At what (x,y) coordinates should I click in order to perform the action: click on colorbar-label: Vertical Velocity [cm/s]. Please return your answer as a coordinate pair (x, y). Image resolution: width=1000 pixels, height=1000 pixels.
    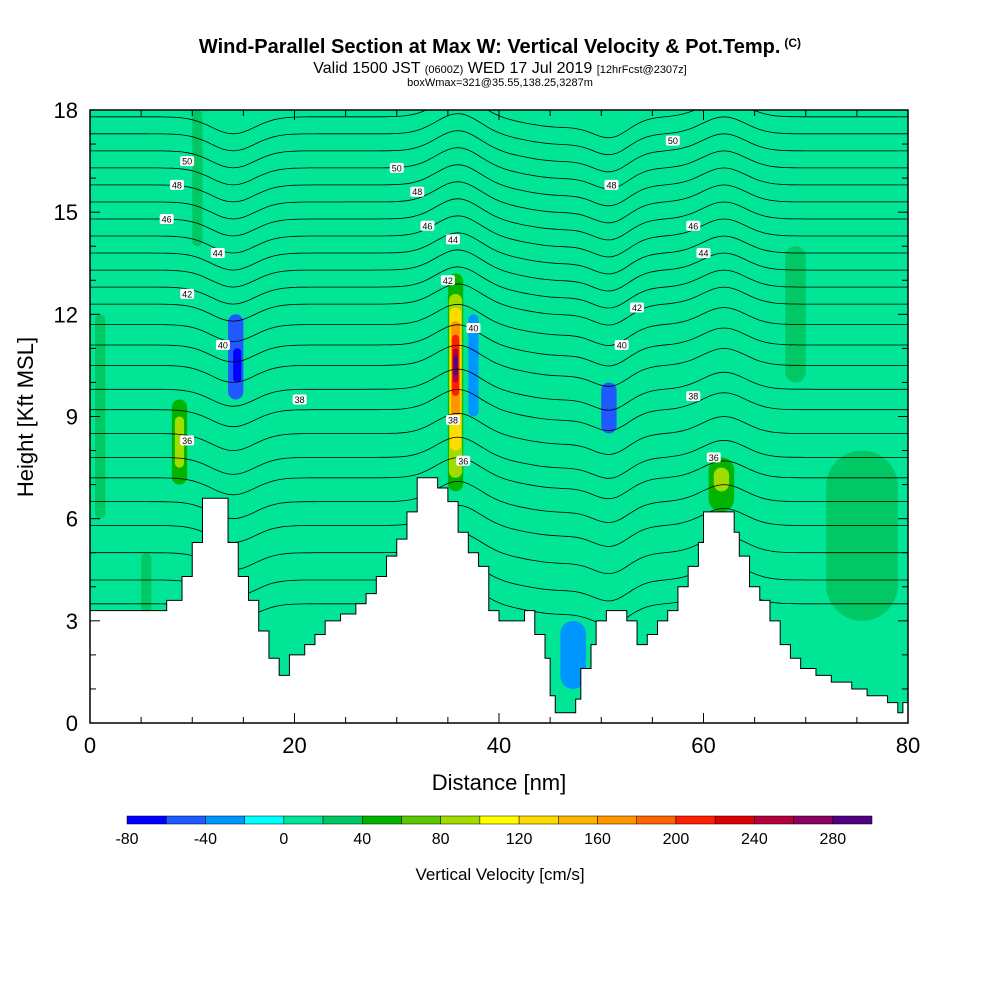
    Looking at the image, I should click on (499, 874).